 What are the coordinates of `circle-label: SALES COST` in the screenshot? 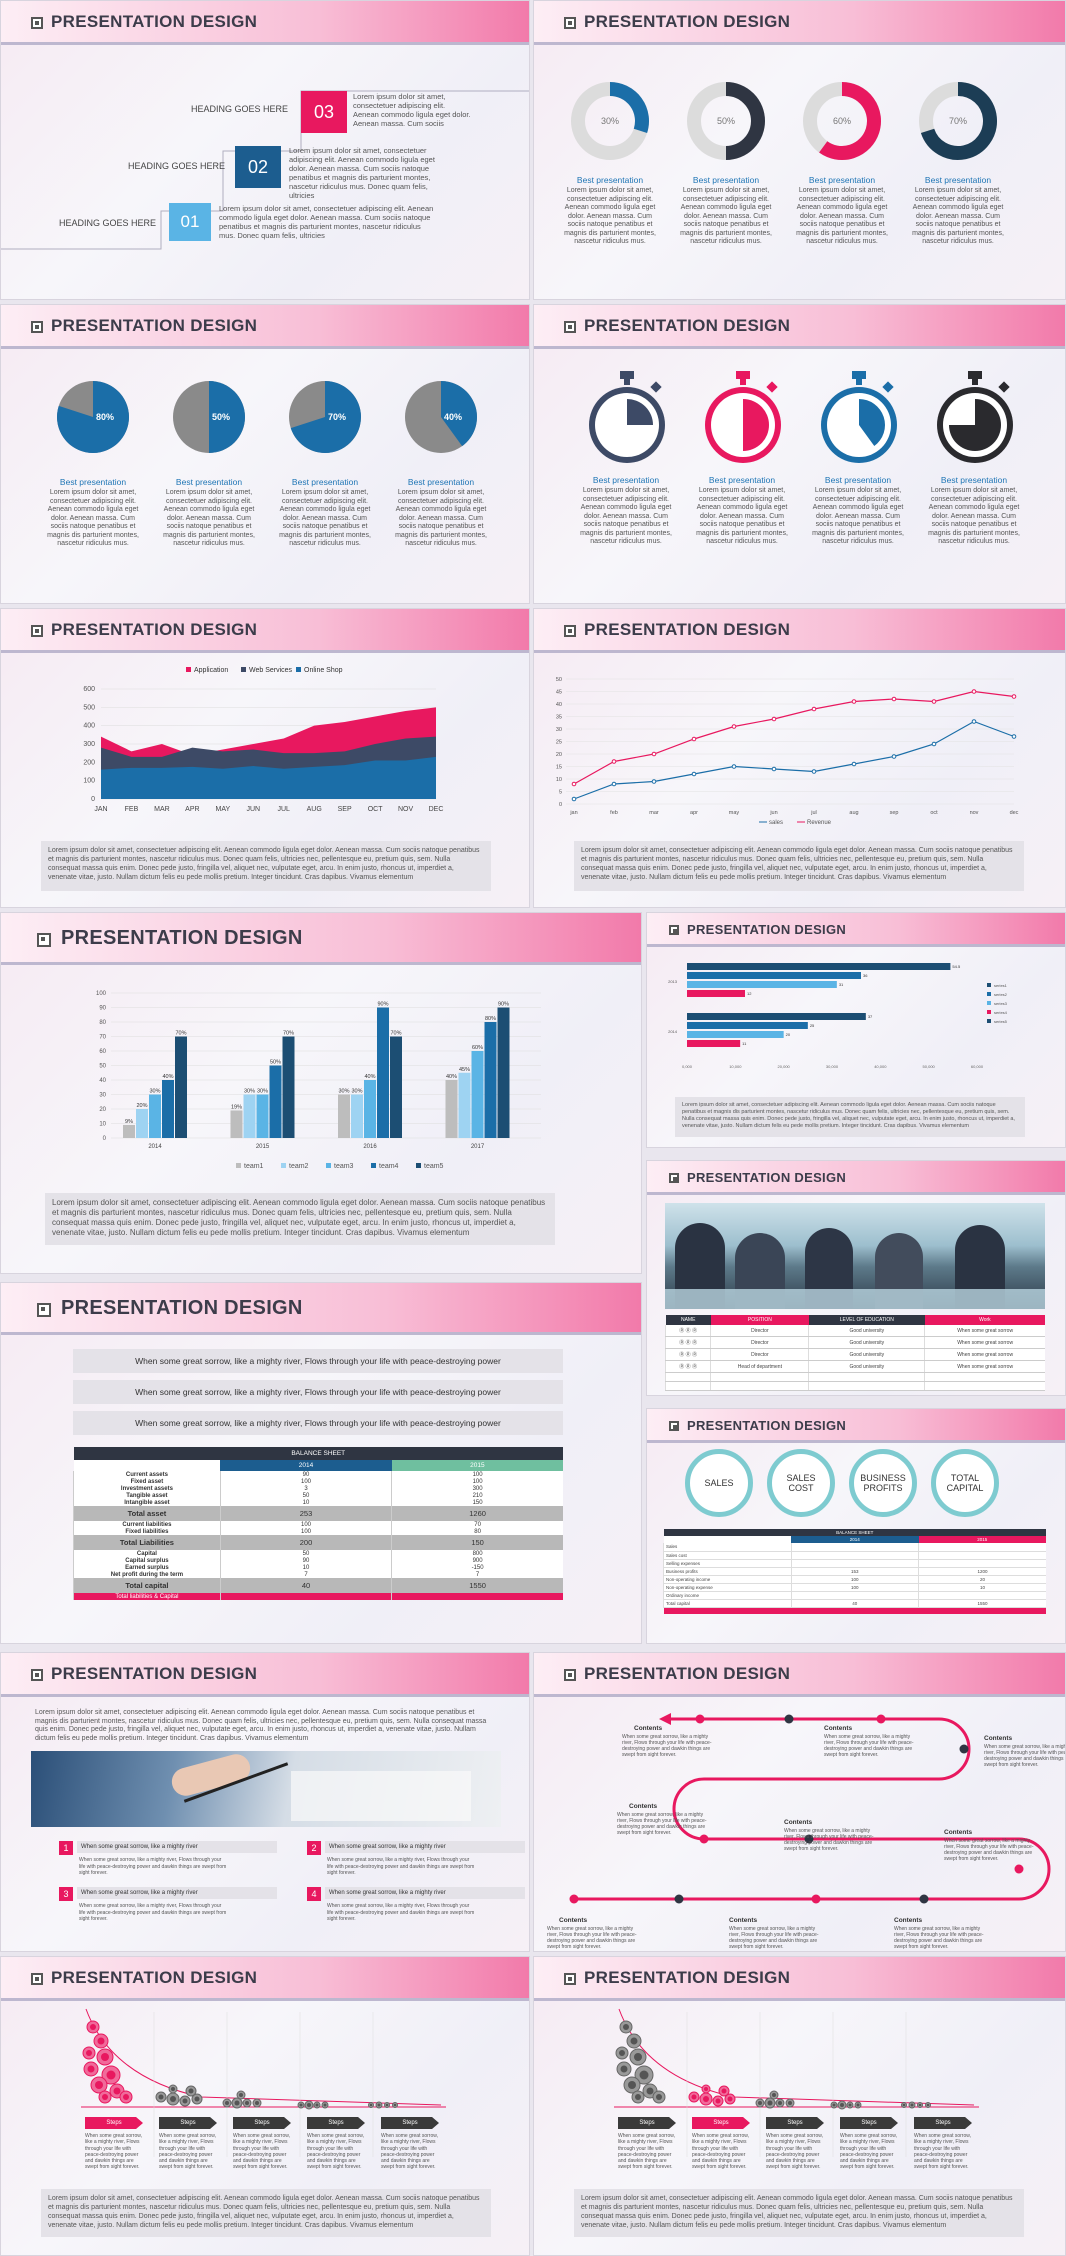 It's located at (801, 1483).